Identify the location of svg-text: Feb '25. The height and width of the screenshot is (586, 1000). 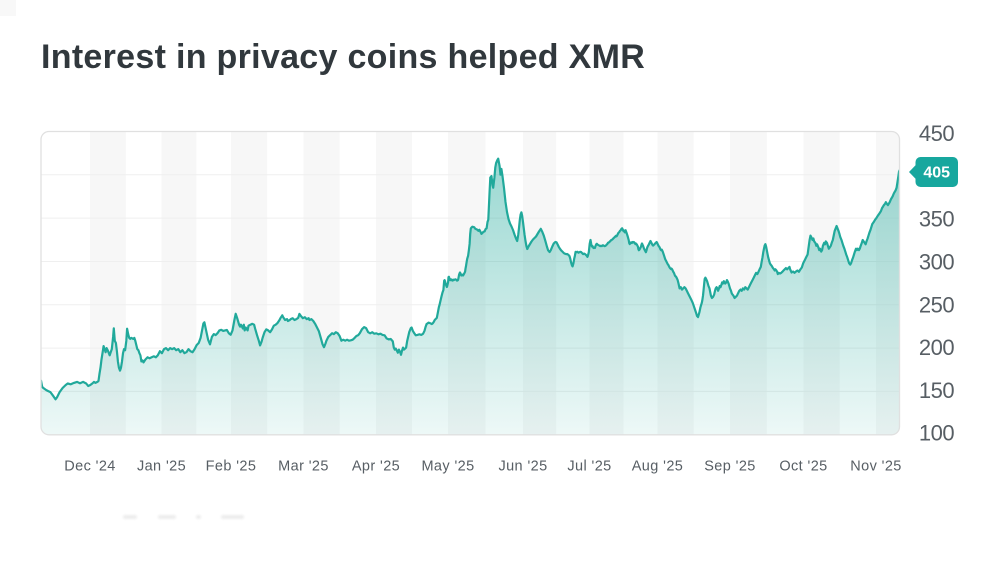
(231, 467).